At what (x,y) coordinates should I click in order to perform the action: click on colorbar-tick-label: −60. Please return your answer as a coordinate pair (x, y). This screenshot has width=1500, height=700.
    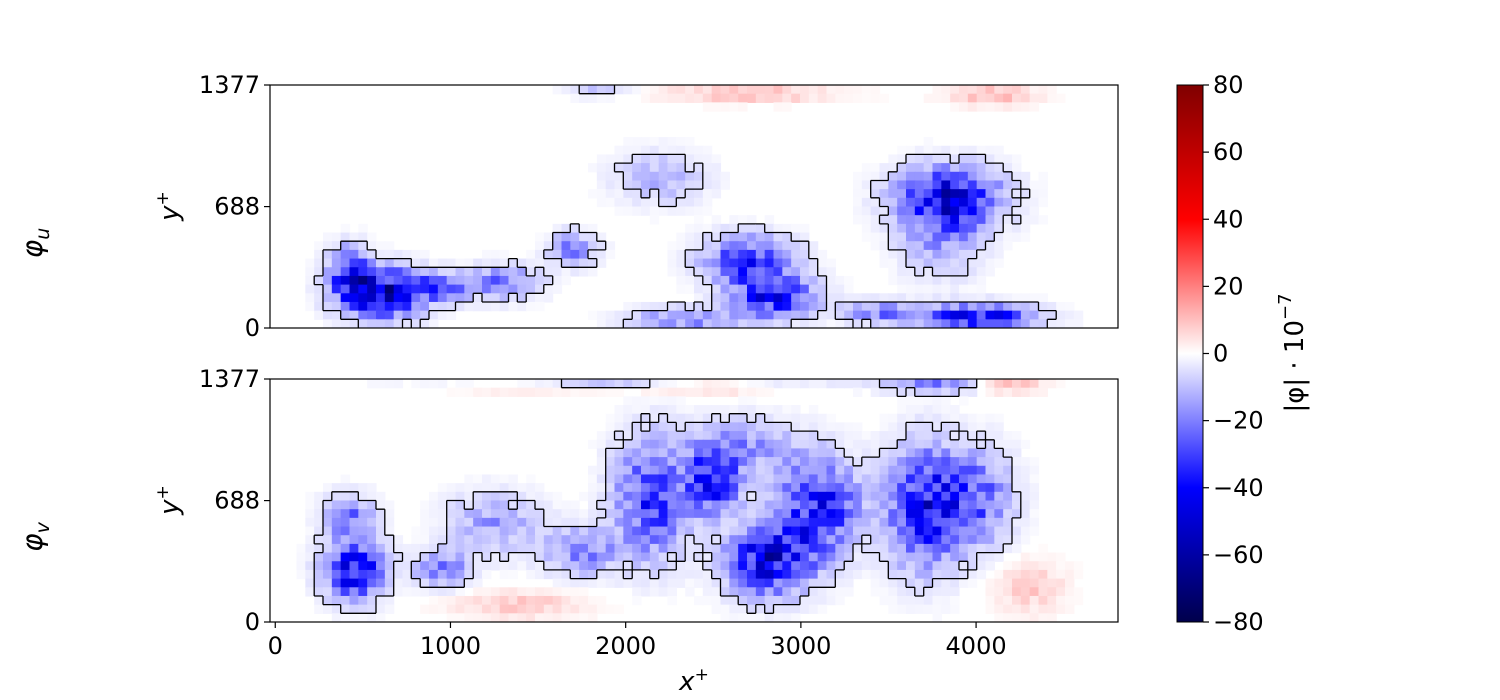
    Looking at the image, I should click on (1238, 555).